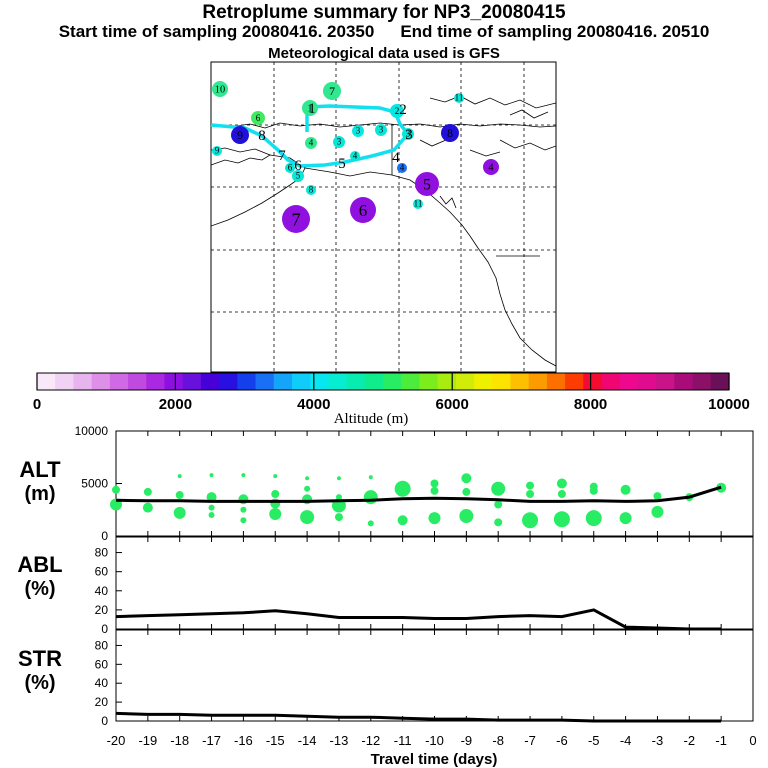 The image size is (768, 768). Describe the element at coordinates (418, 494) in the screenshot. I see `altitude-mean-line` at that location.